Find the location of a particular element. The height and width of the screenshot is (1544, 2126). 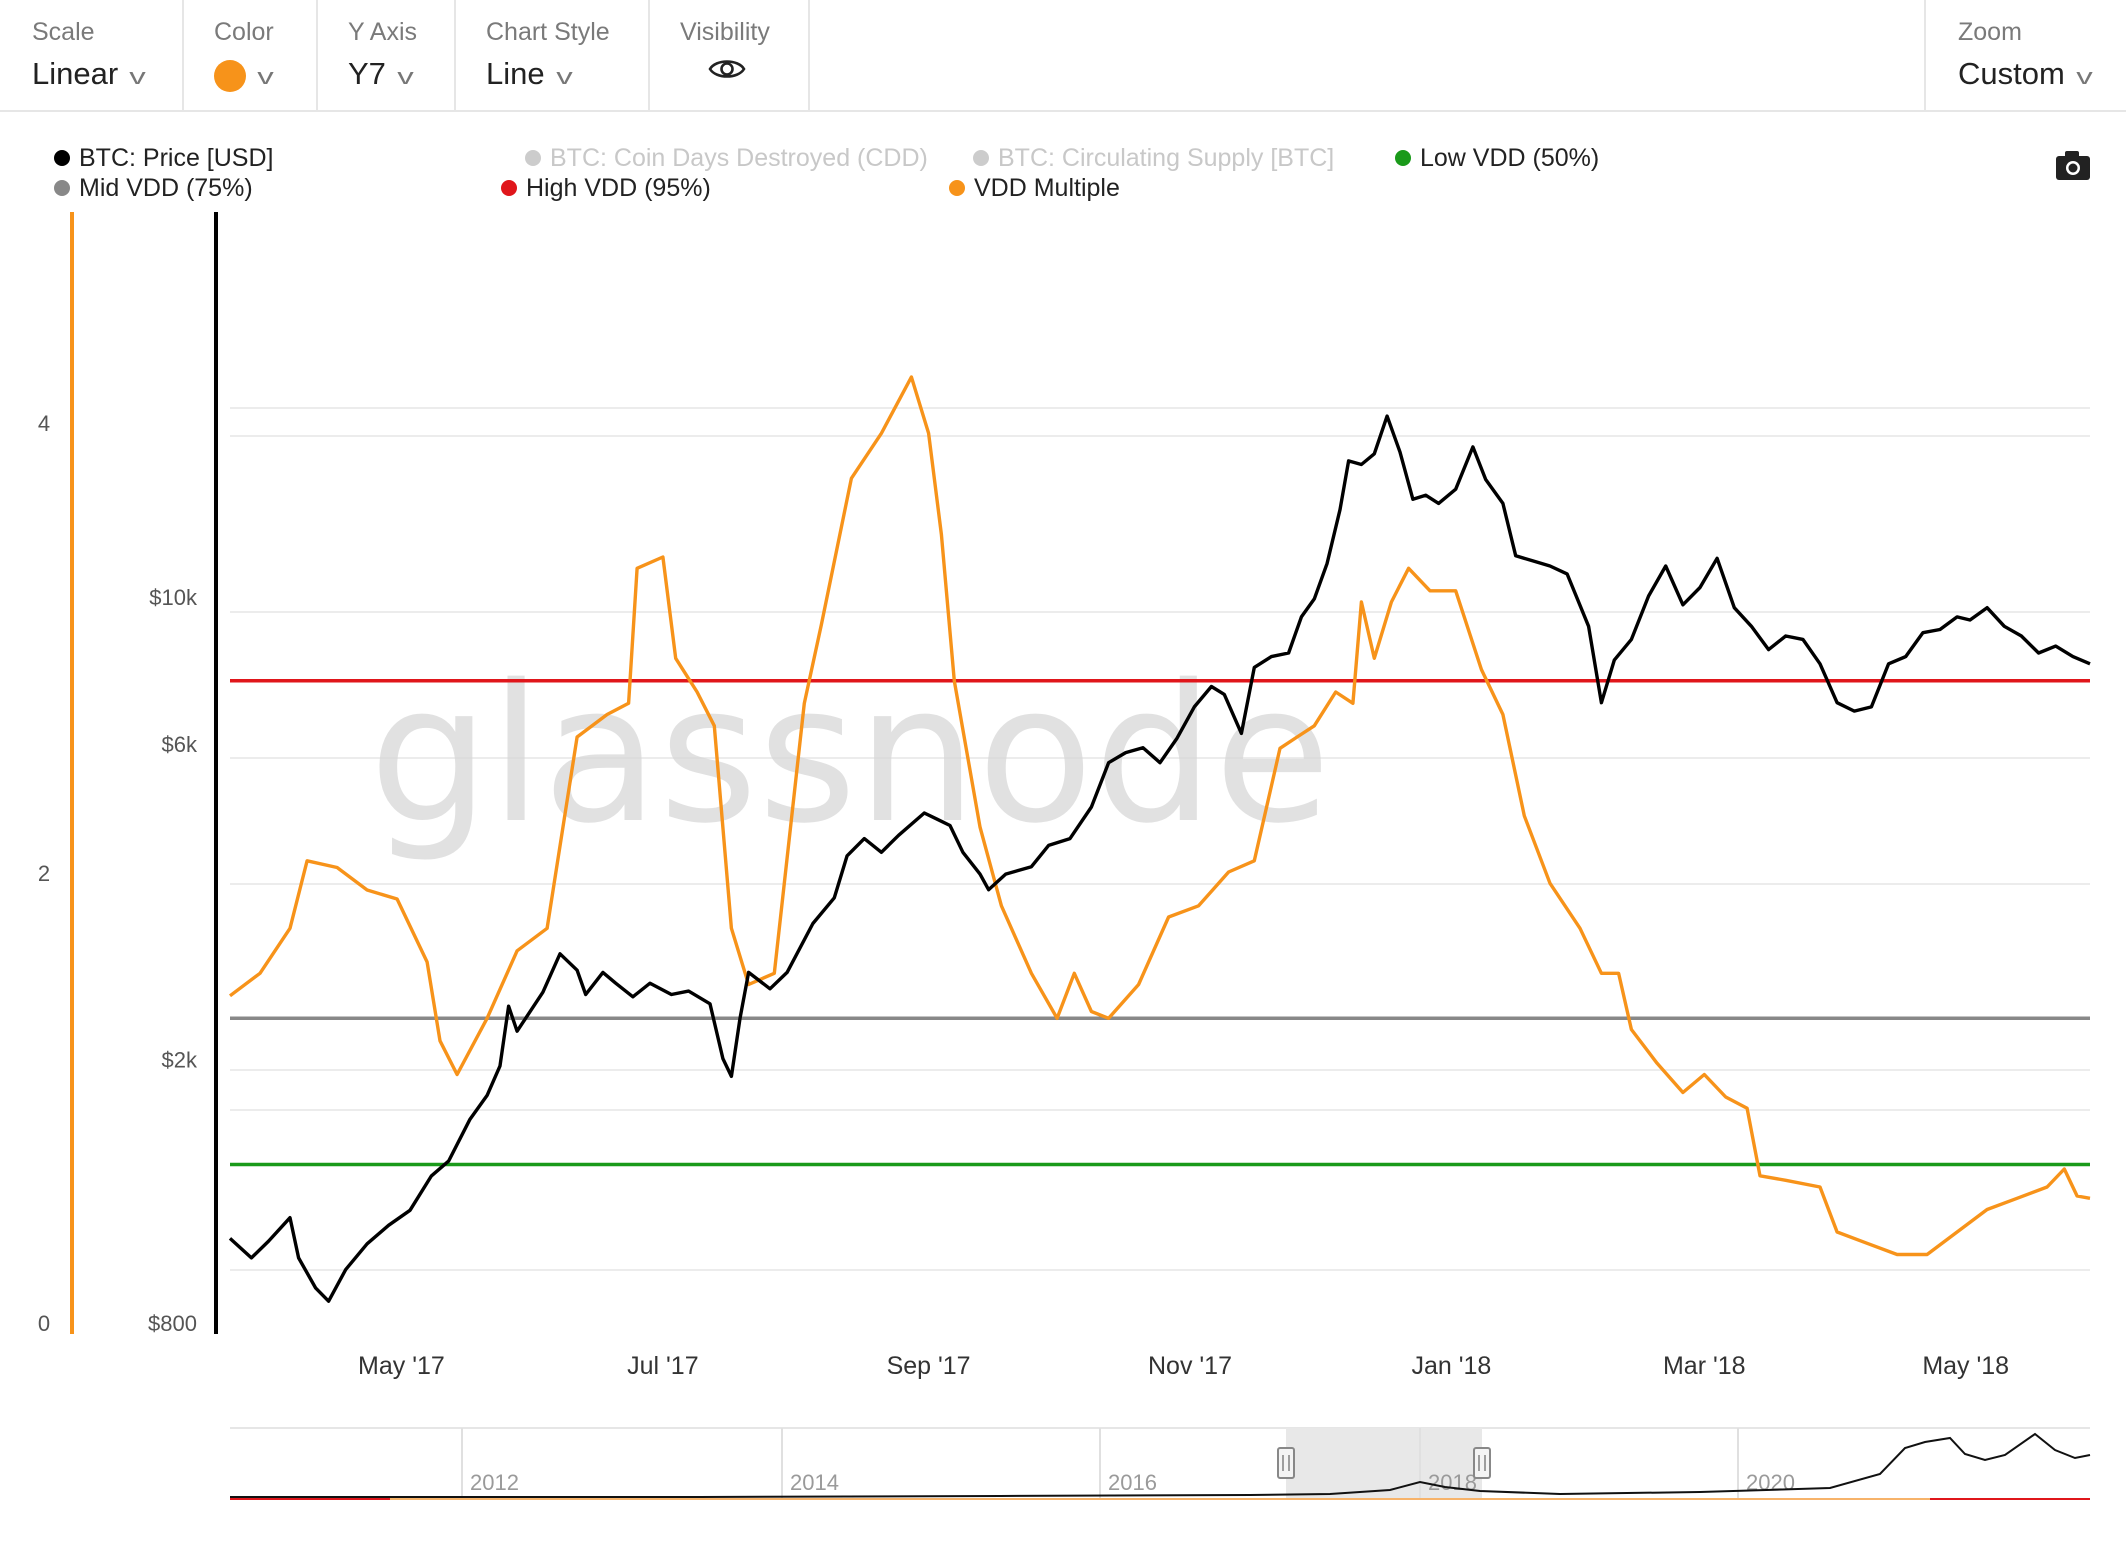

y-axis-selector: Y Axis Y7 v is located at coordinates (386, 55).